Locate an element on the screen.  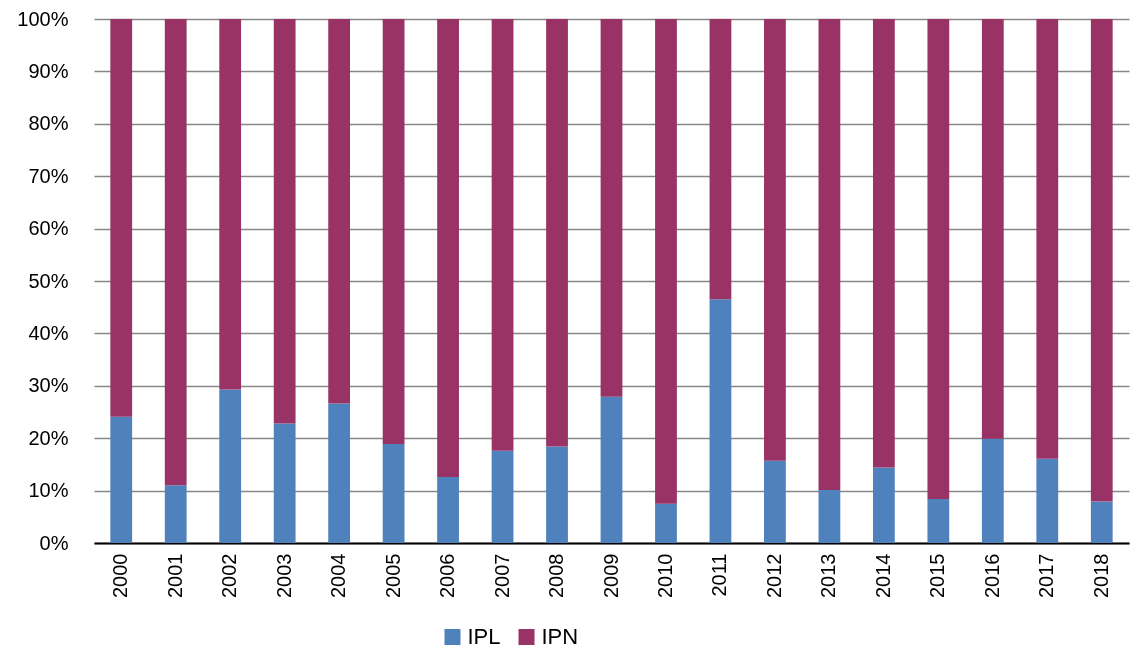
y-tick-label: 90% is located at coordinates (48, 70).